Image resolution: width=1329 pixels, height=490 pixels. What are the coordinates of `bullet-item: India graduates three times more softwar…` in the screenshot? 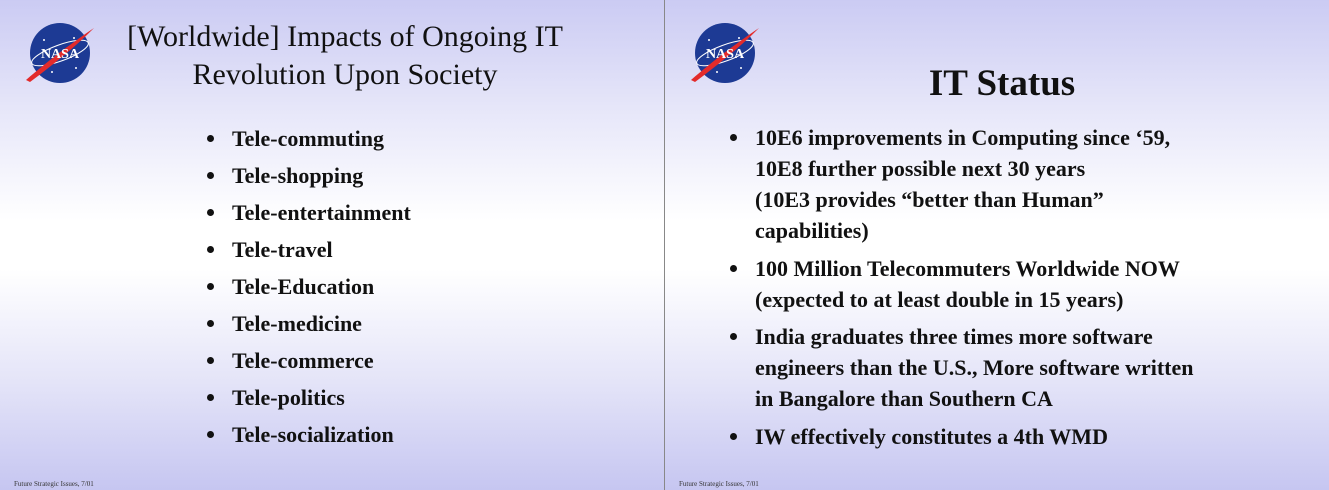 It's located at (961, 367).